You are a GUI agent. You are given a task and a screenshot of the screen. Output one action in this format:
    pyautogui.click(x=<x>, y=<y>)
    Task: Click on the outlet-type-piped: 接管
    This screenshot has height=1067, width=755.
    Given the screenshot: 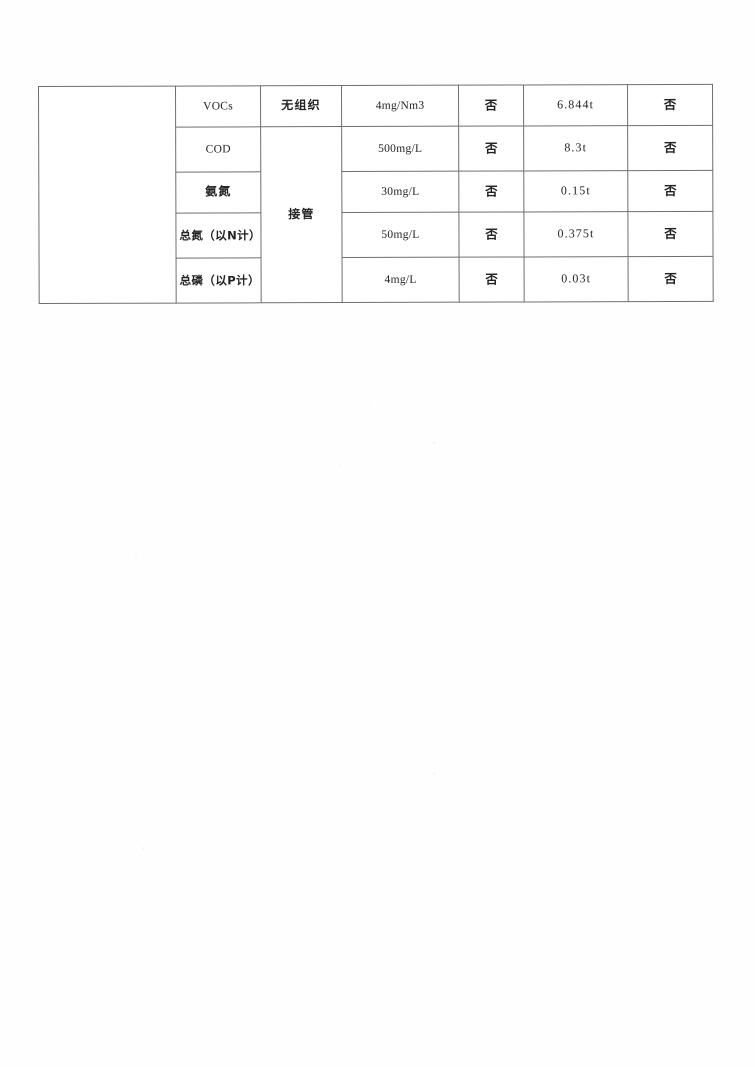 What is the action you would take?
    pyautogui.click(x=301, y=214)
    